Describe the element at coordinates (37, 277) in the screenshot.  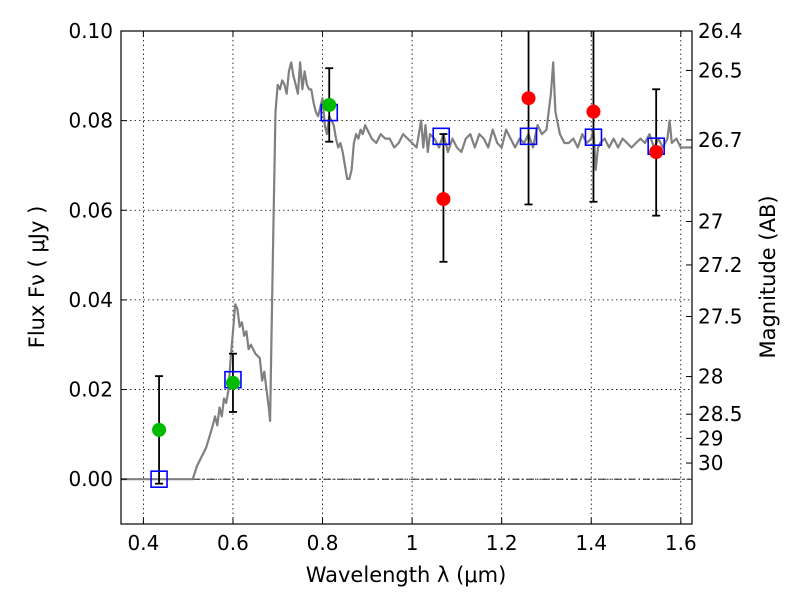
I see `y-axis-title: Flux Fν ( μJy )` at that location.